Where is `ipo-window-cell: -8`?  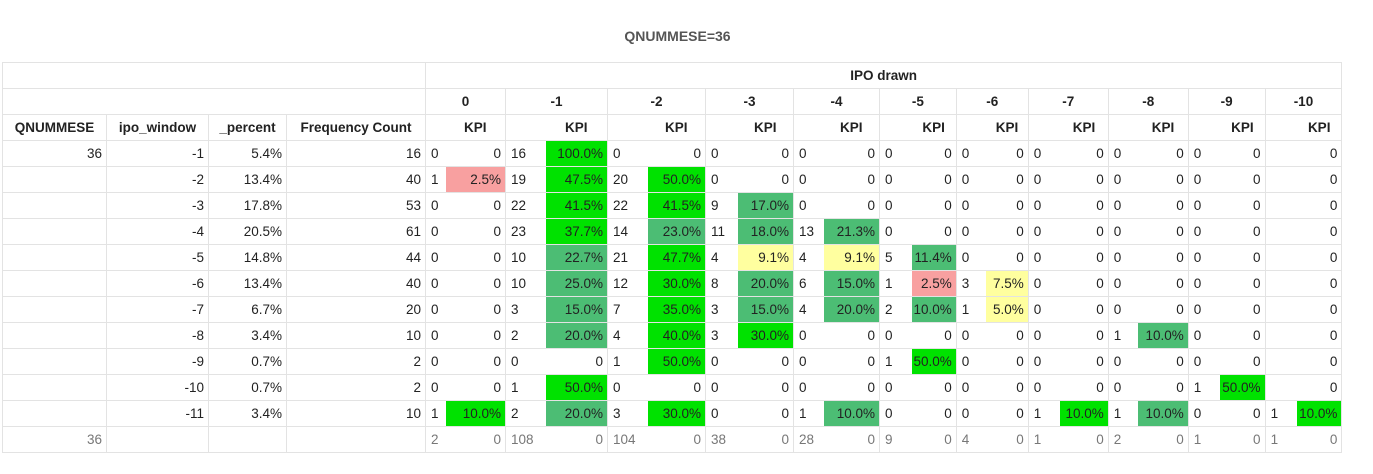
ipo-window-cell: -8 is located at coordinates (157, 335).